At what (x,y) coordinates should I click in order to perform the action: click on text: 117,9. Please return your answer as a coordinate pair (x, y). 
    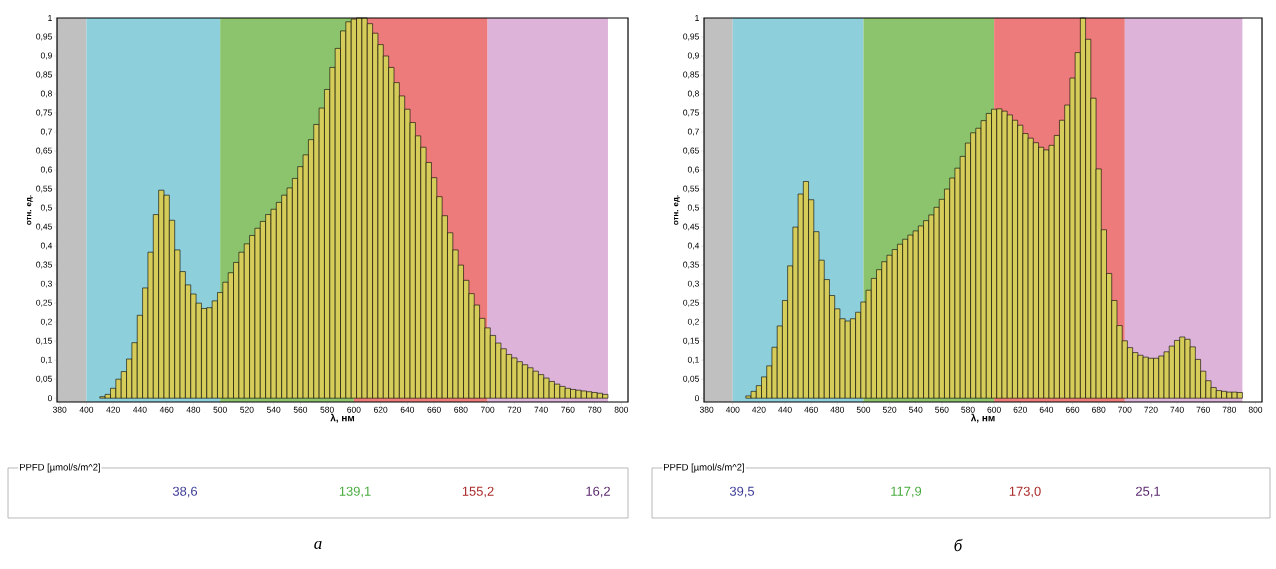
    Looking at the image, I should click on (906, 492).